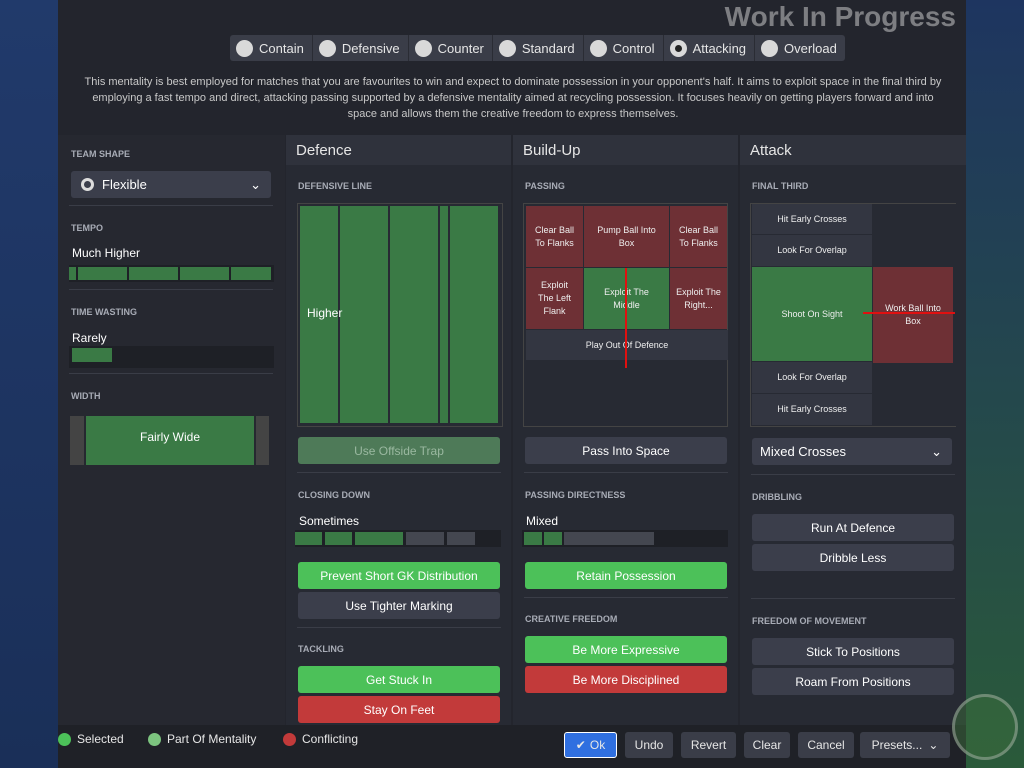 This screenshot has width=1024, height=768. I want to click on clear-ball-right-cell: Clear Ball To Flanks, so click(698, 236).